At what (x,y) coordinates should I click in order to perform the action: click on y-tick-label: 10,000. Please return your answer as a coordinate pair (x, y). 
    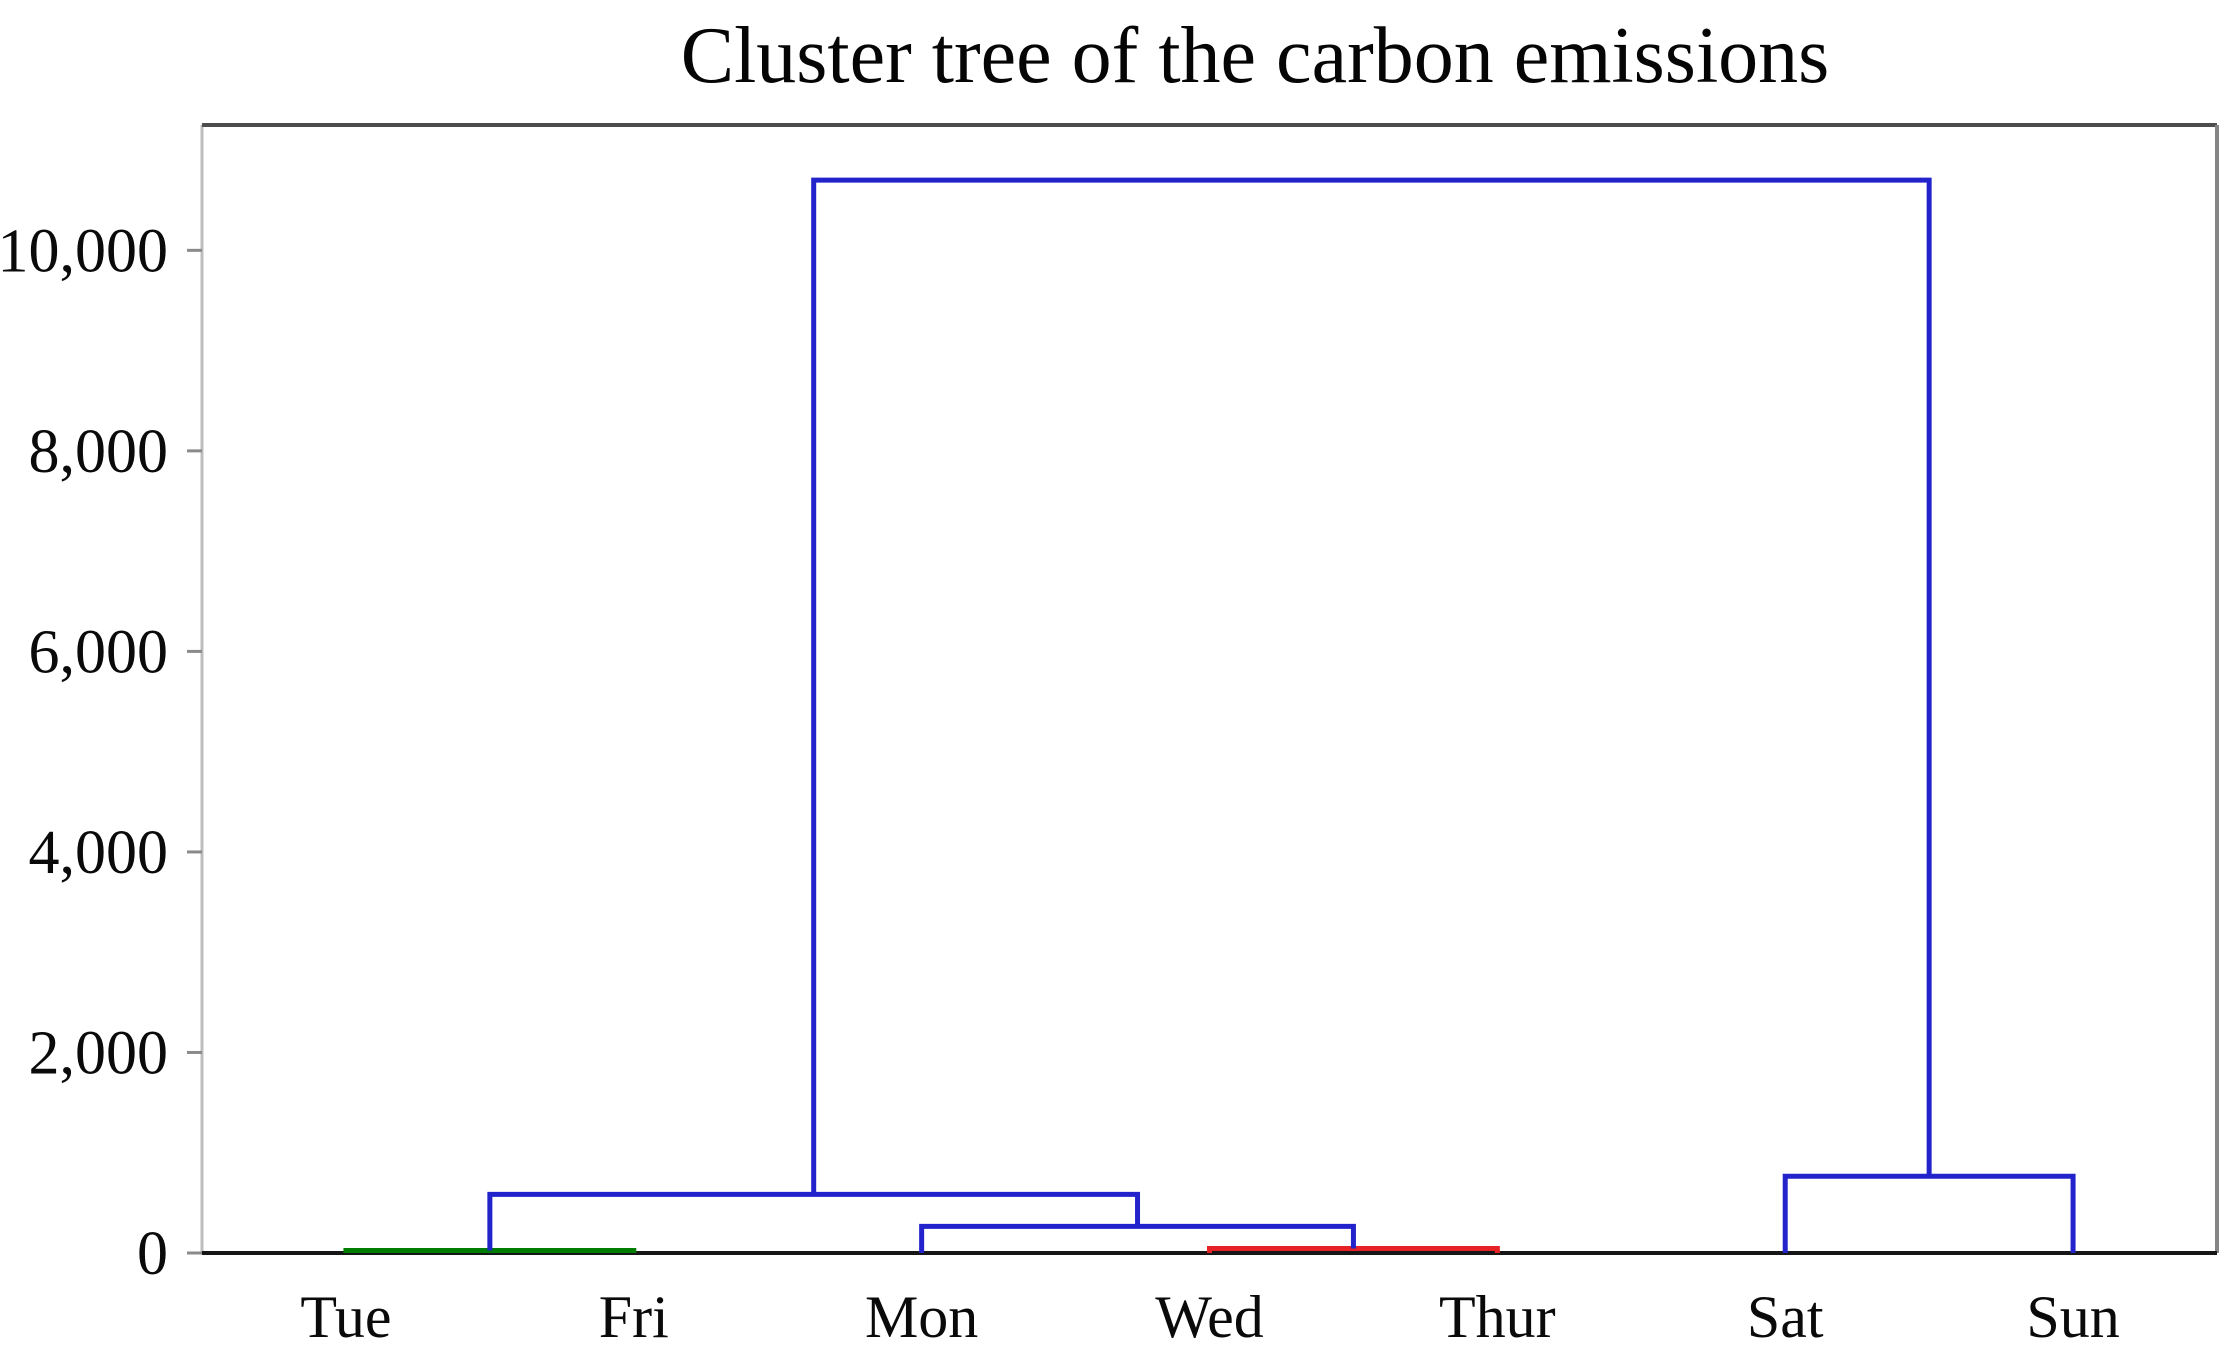
    Looking at the image, I should click on (84, 251).